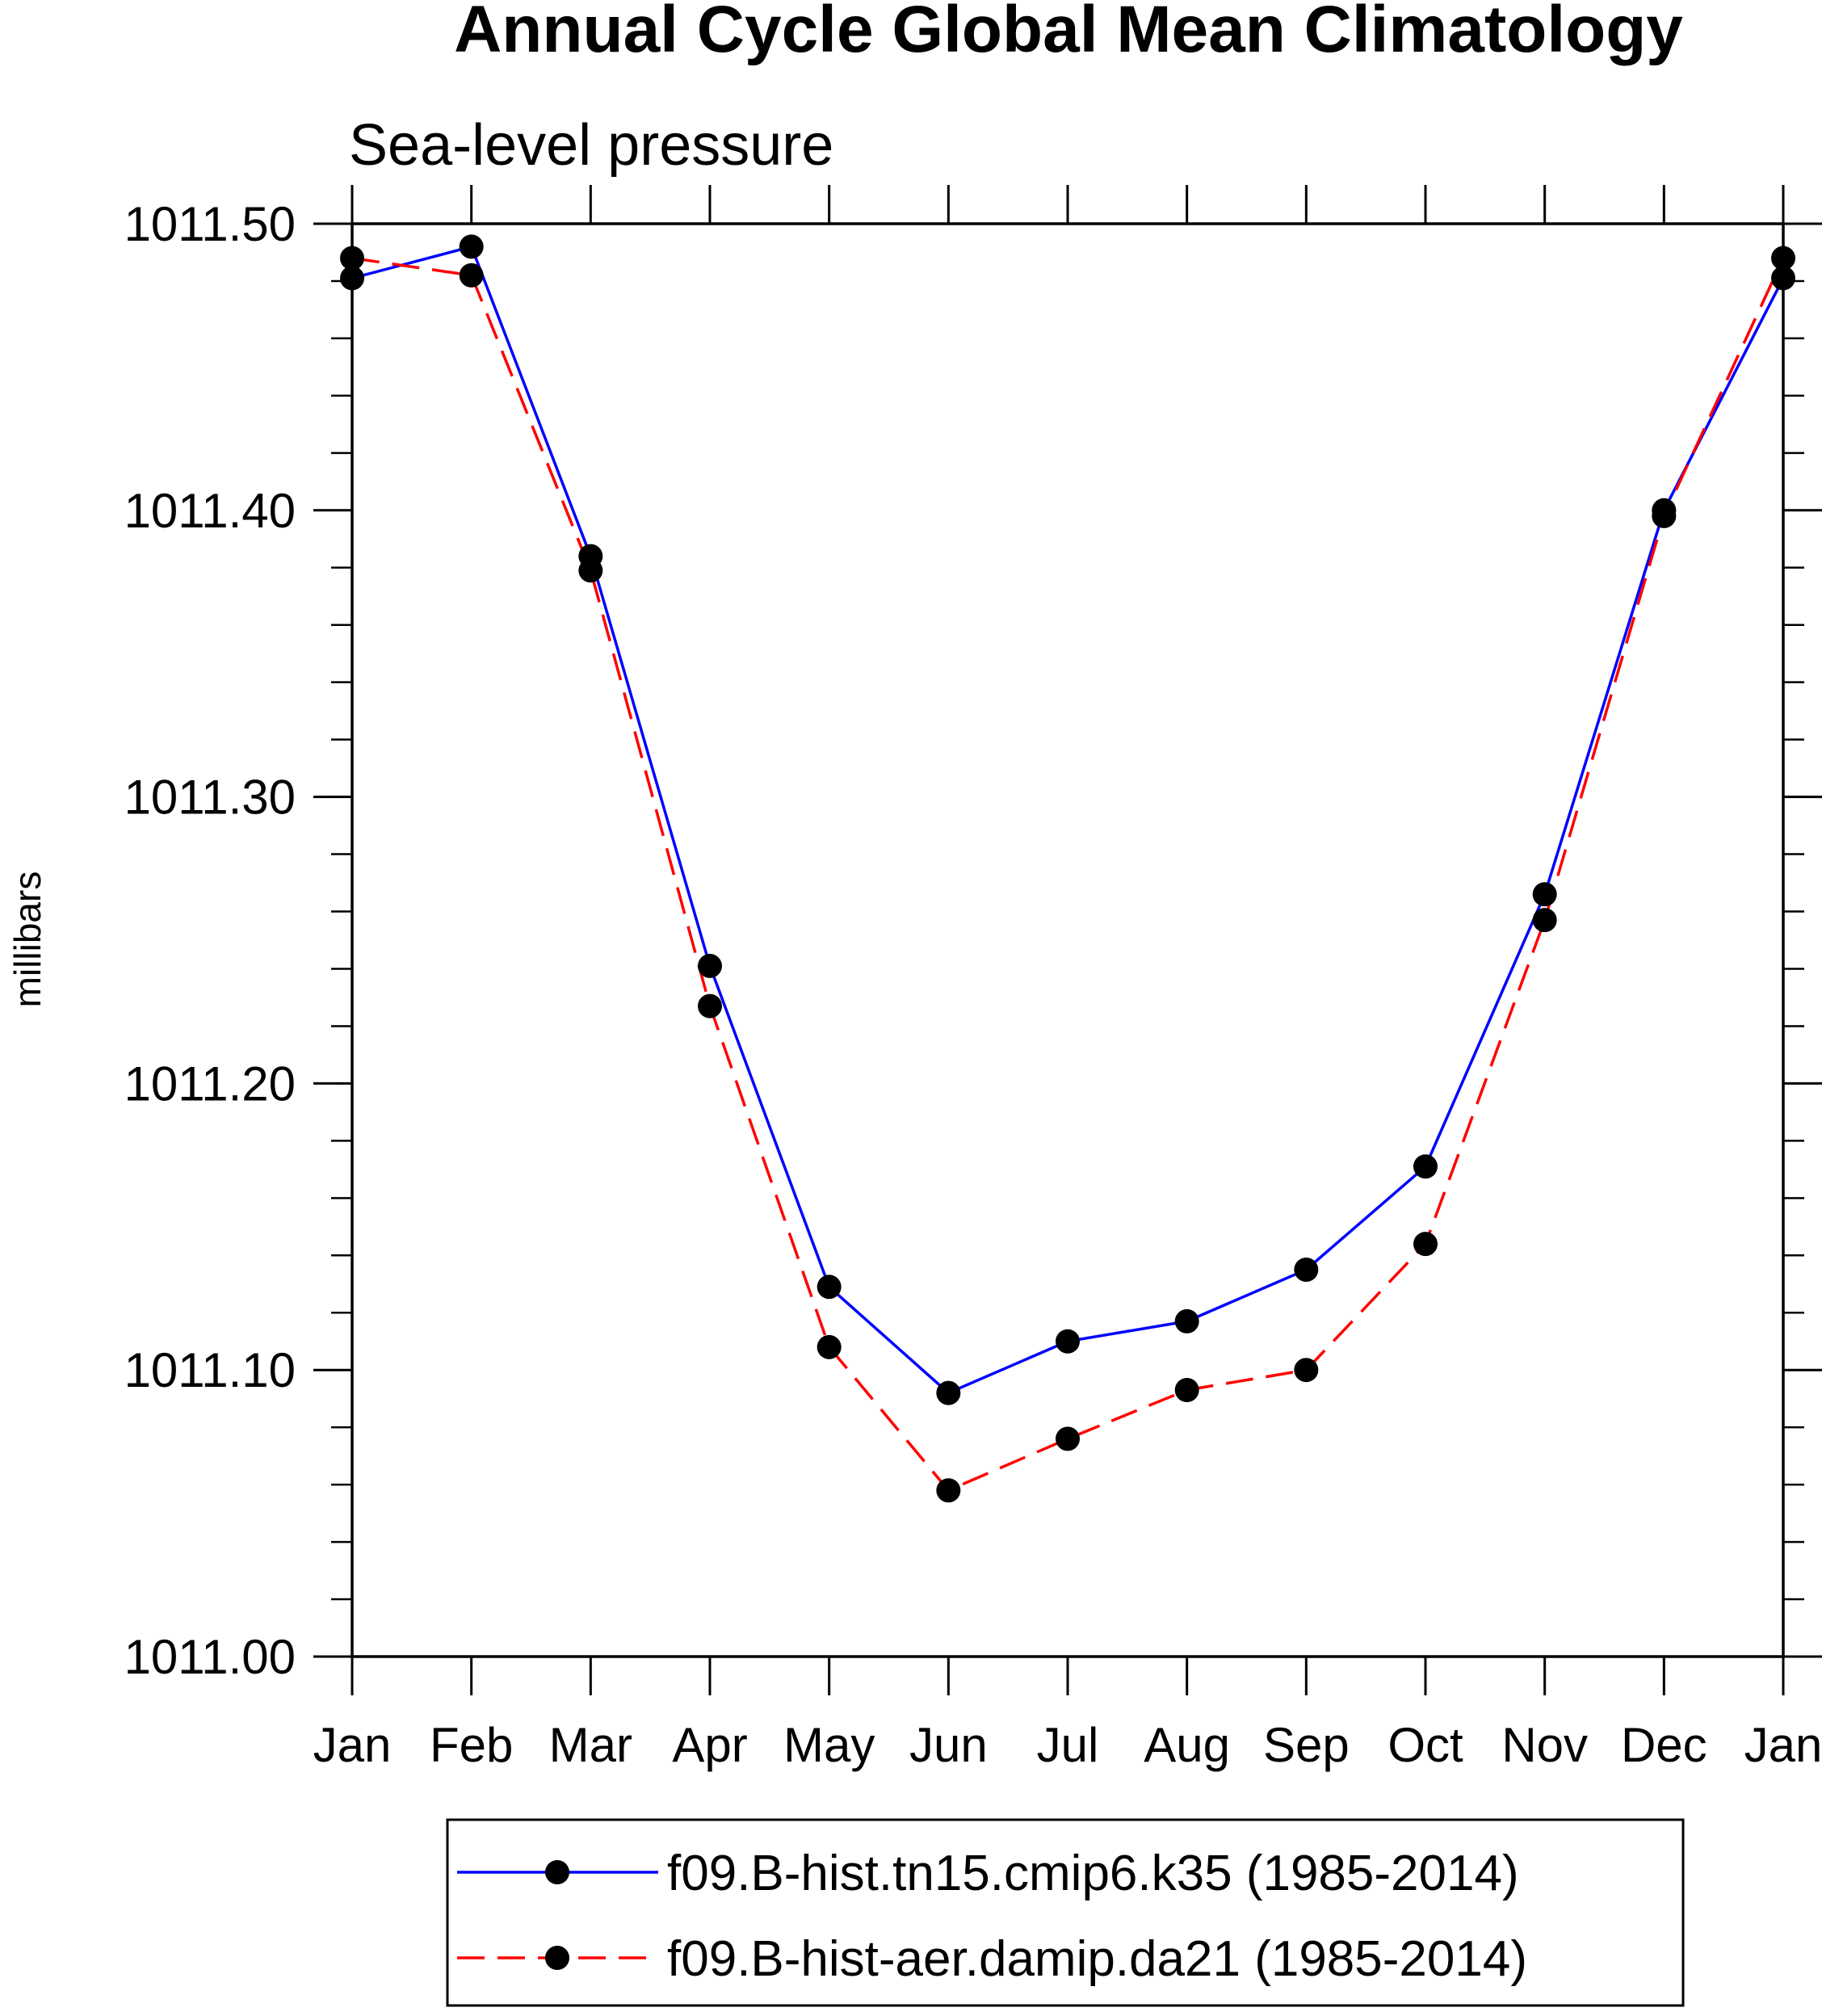 This screenshot has width=1822, height=2016. I want to click on x-tick-label: May, so click(829, 1745).